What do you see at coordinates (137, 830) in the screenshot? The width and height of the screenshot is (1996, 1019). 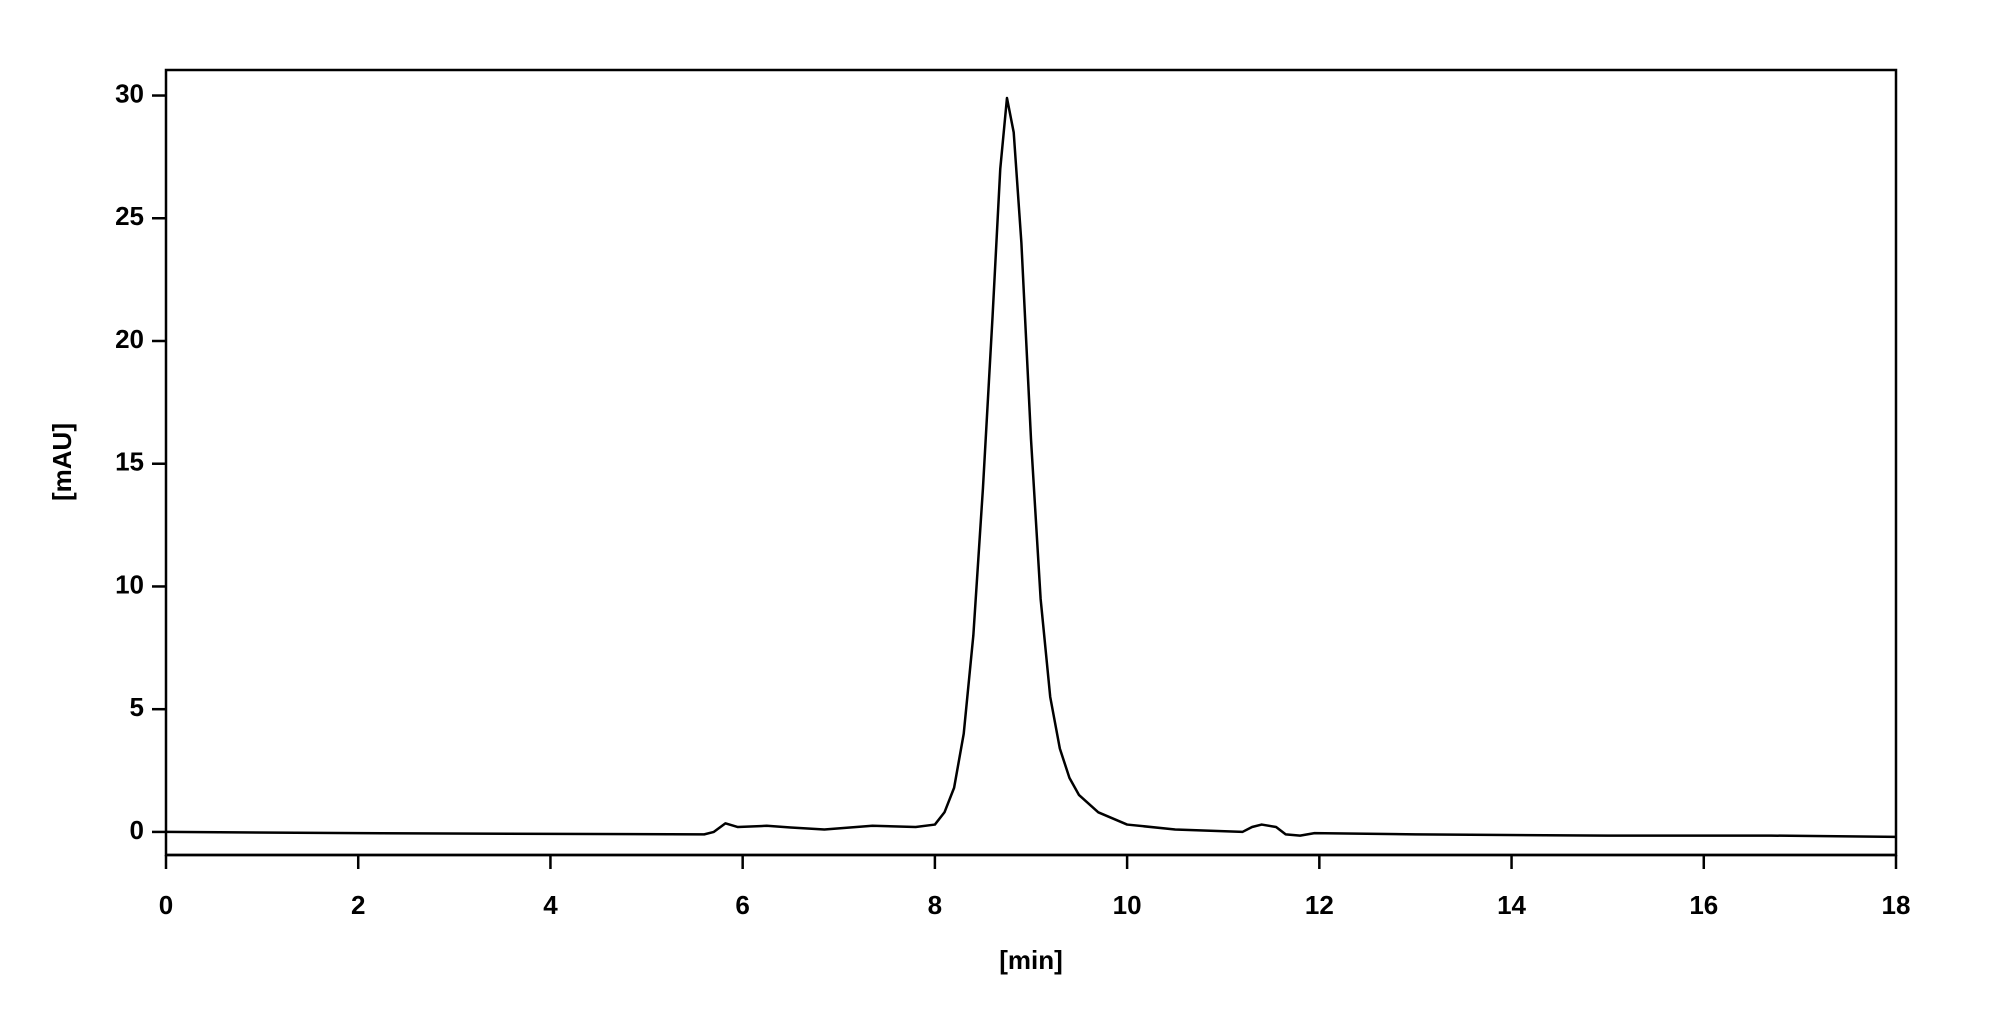 I see `y-tick-label: 0` at bounding box center [137, 830].